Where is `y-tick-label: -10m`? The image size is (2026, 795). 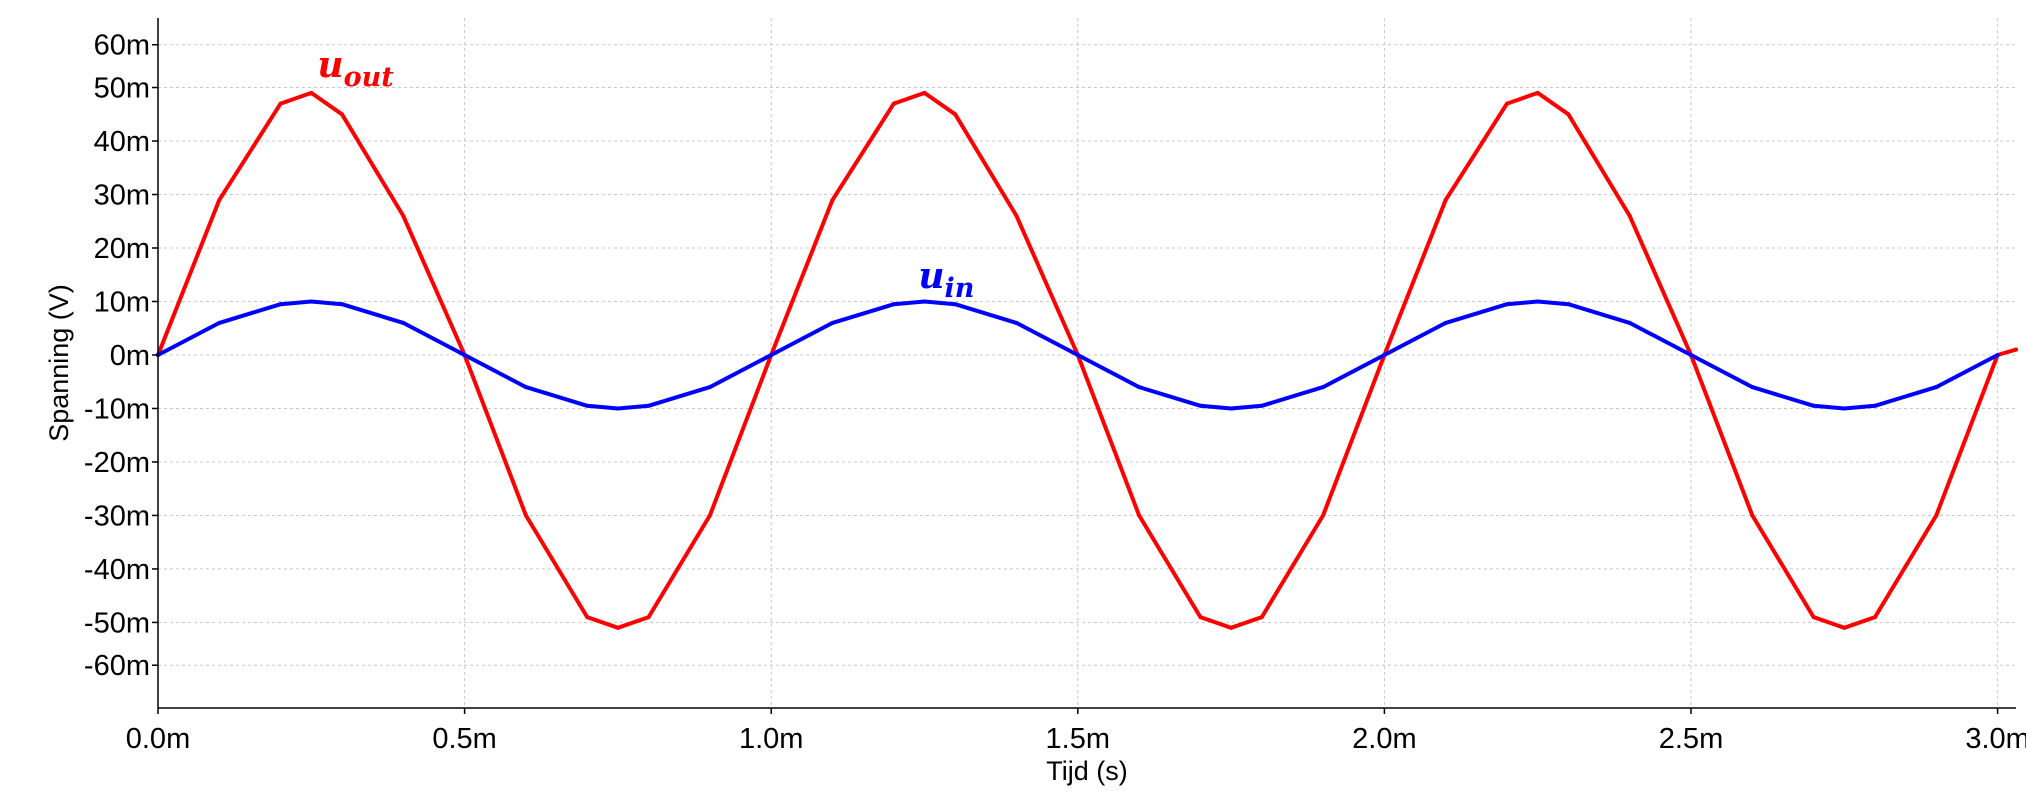
y-tick-label: -10m is located at coordinates (117, 409).